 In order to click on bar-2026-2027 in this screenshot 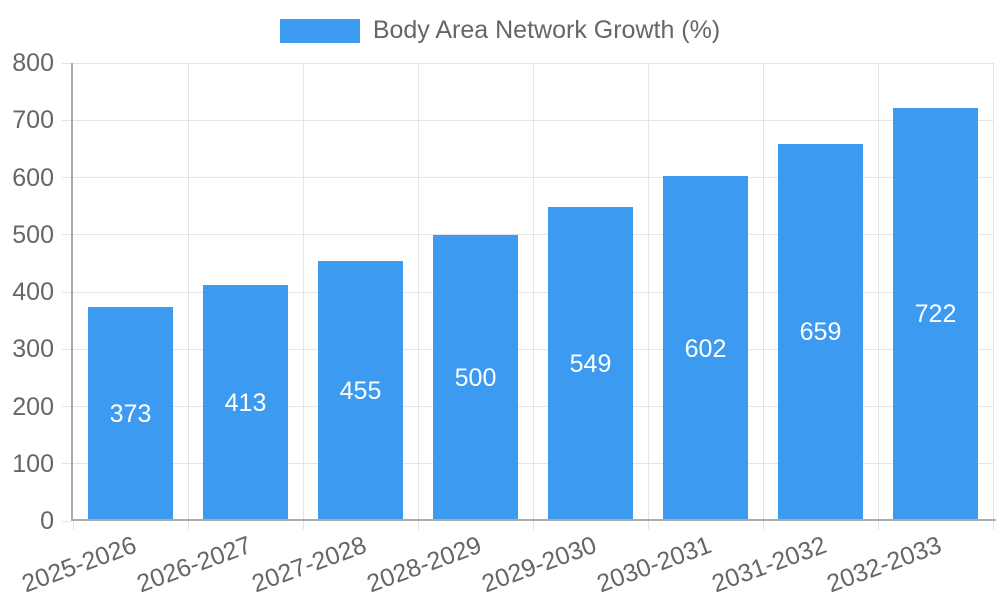, I will do `click(245, 401)`.